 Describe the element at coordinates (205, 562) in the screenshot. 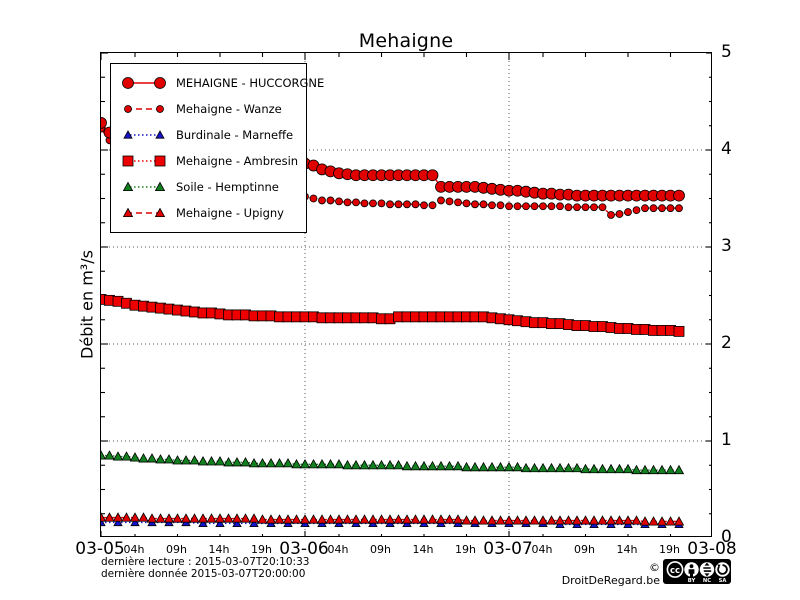

I see `footer-last-read: dernière lecture : 2015-03-07T20:10:33` at that location.